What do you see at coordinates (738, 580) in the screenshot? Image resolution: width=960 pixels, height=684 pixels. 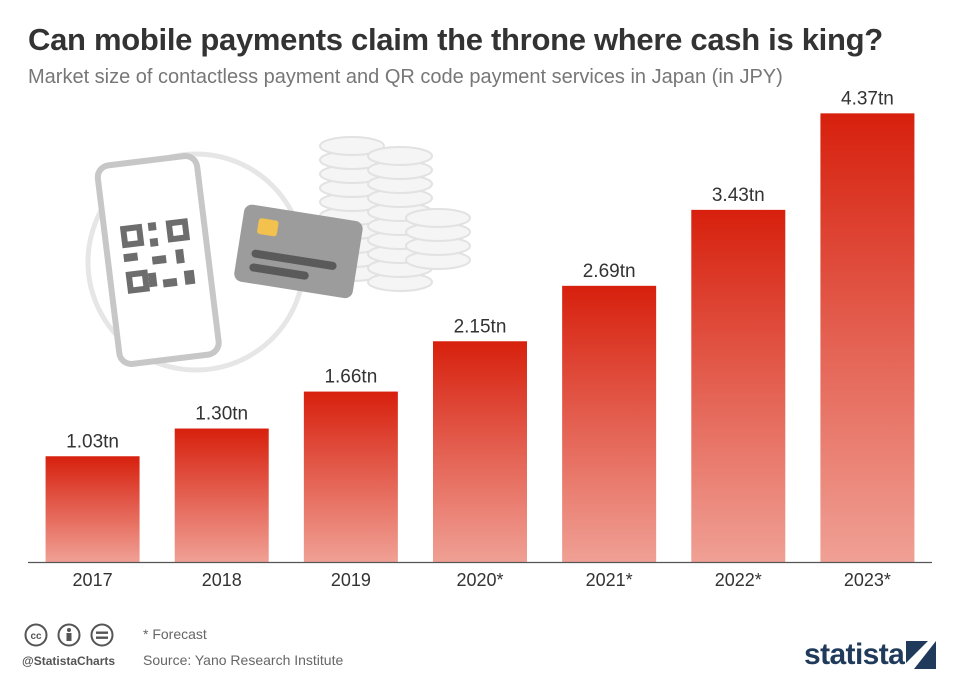 I see `x-tick-label: 2022*` at bounding box center [738, 580].